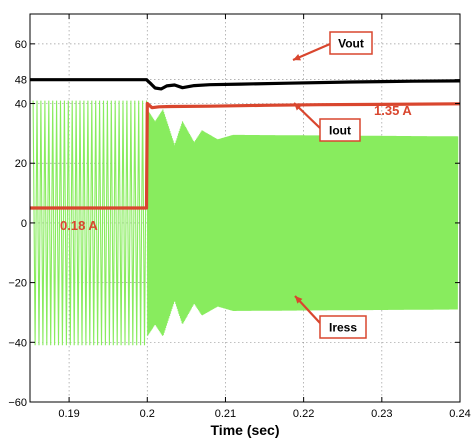 This screenshot has width=474, height=445. I want to click on y-tick-label: 20, so click(21, 164).